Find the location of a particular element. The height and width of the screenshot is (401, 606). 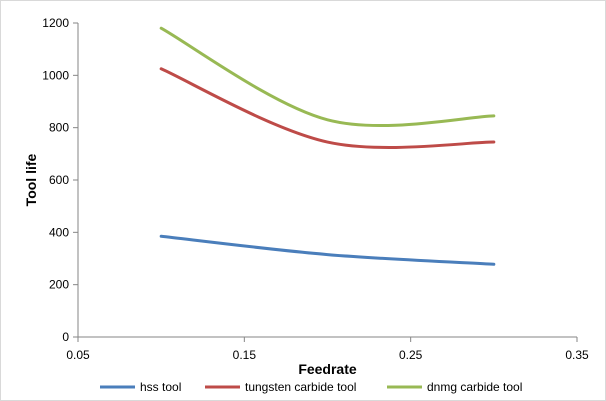

x-tick-label: 0.35 is located at coordinates (577, 355).